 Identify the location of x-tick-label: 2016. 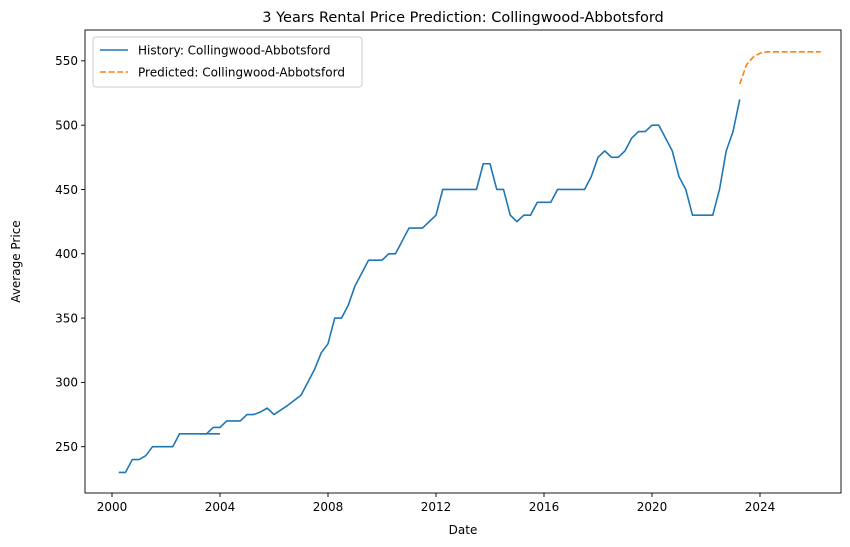
(544, 507).